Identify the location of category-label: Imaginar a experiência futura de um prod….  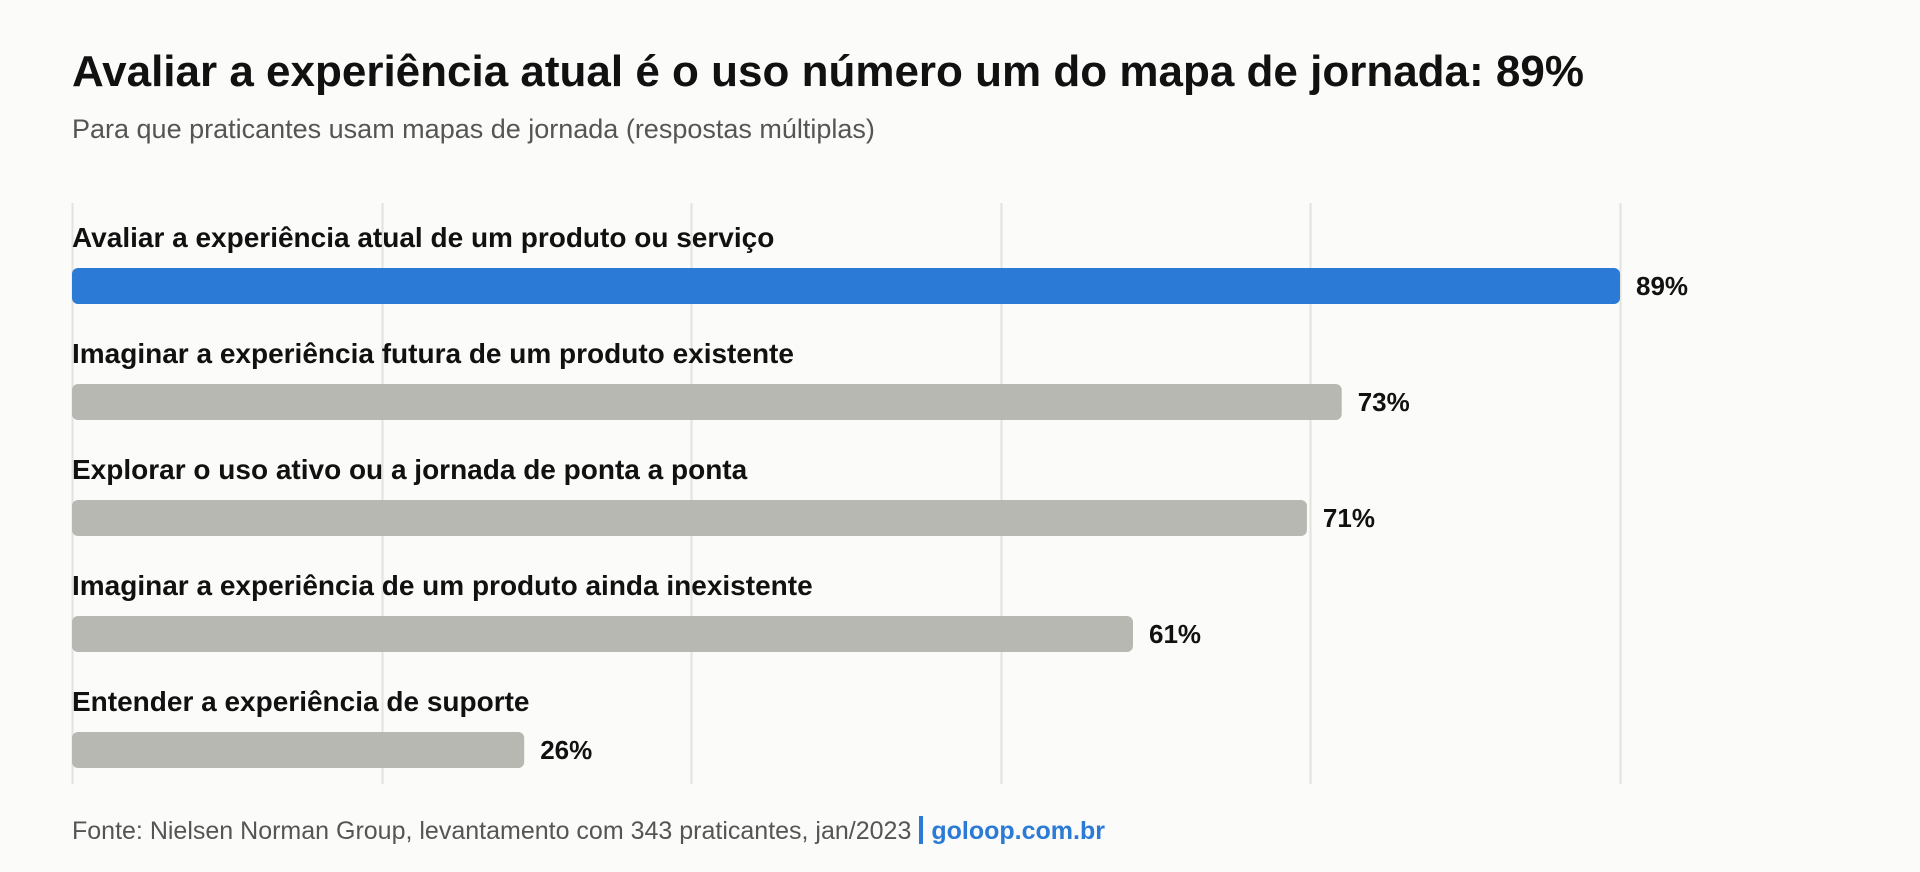
(433, 353).